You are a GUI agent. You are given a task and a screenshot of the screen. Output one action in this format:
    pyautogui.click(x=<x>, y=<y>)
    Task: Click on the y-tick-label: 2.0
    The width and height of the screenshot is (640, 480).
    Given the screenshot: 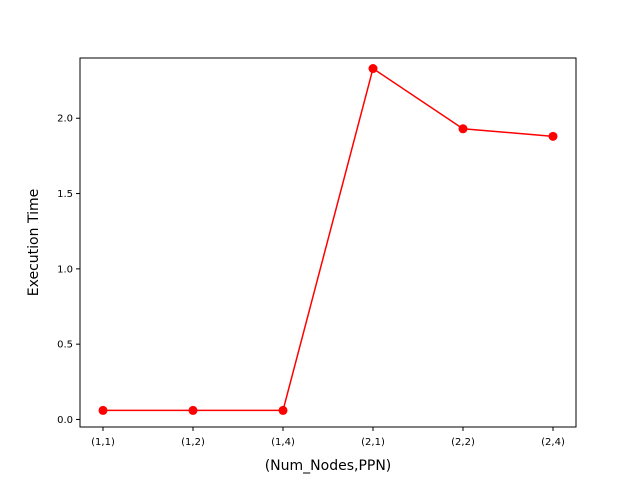 What is the action you would take?
    pyautogui.click(x=65, y=119)
    